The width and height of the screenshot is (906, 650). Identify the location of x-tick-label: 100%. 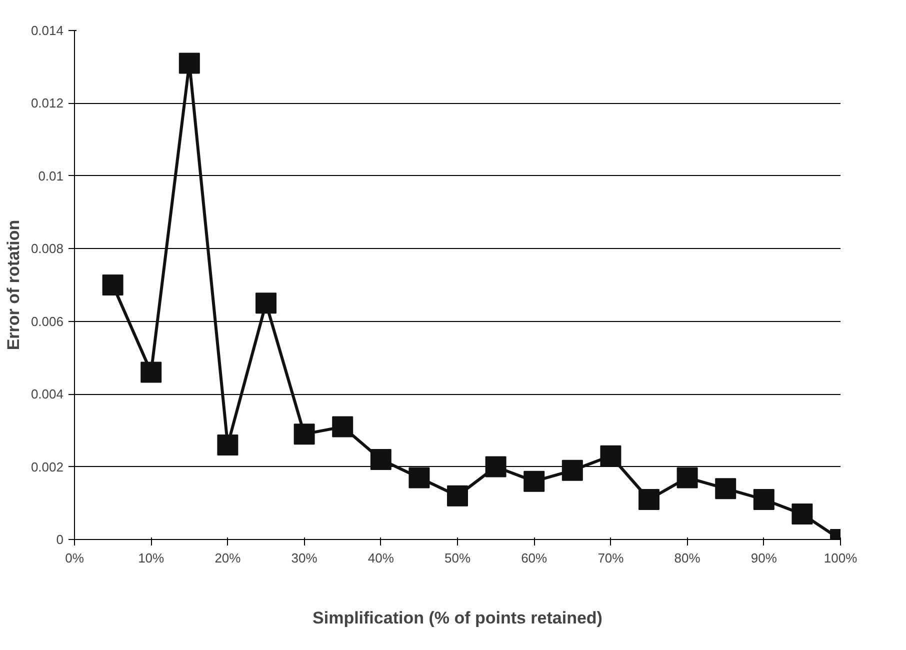
(841, 558).